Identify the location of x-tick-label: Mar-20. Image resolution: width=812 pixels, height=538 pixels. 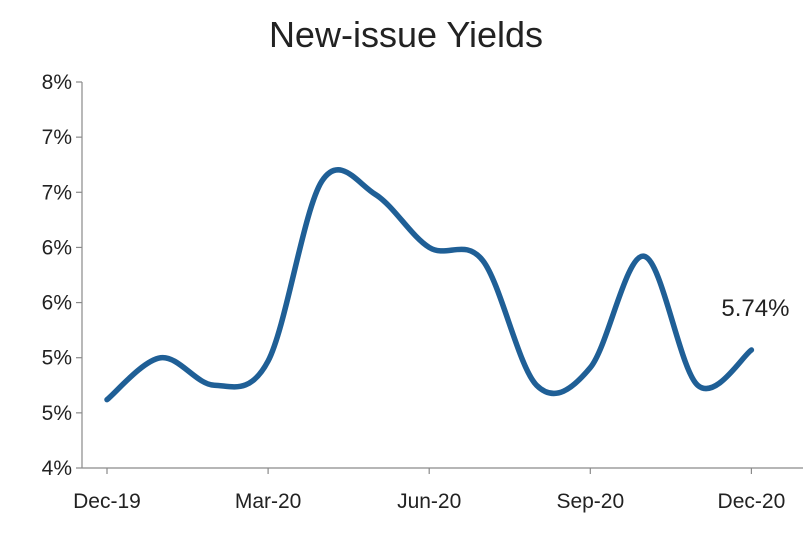
(268, 501).